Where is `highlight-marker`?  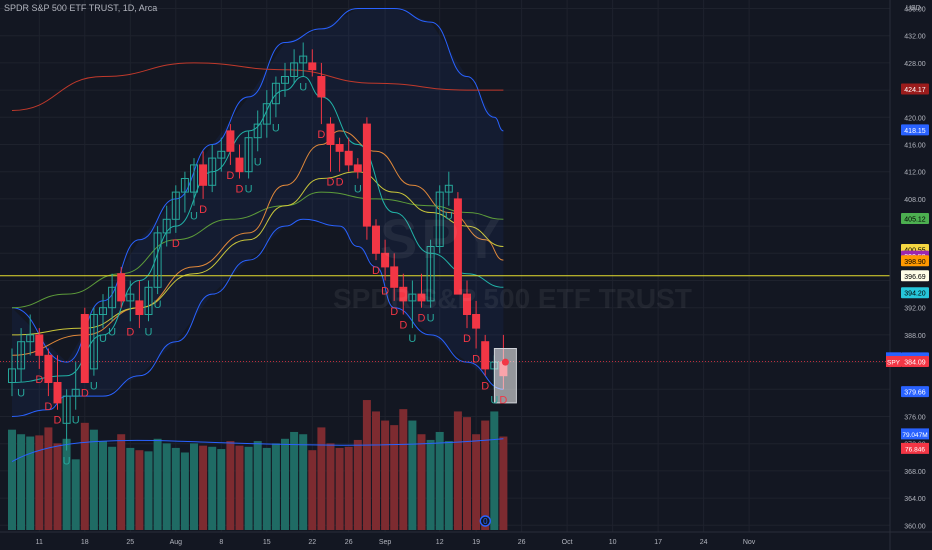 highlight-marker is located at coordinates (505, 362).